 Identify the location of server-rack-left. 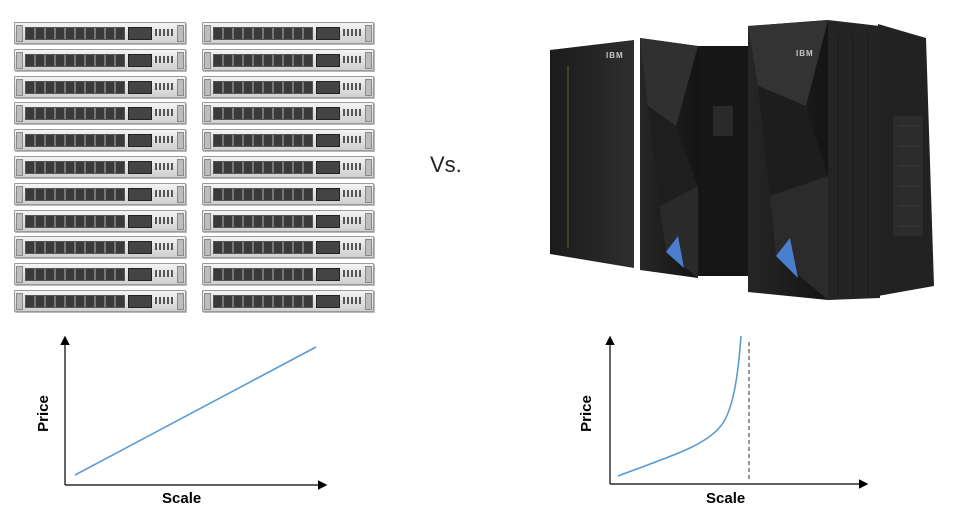
(100, 169).